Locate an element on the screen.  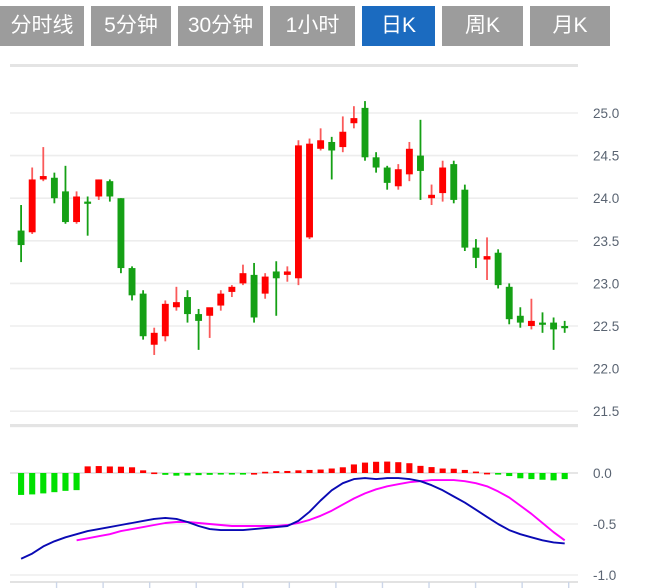
timeframe-tabbar: 分时线 5分钟 30分钟 1小时 日K 周K 月K is located at coordinates (325, 28).